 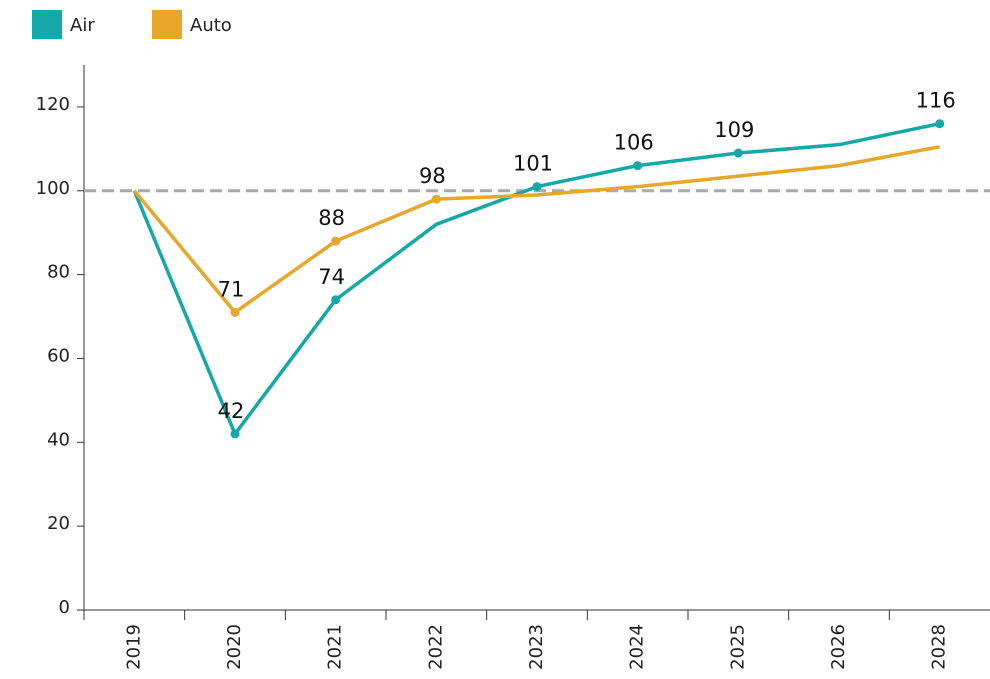 What do you see at coordinates (634, 143) in the screenshot?
I see `data-label: 106` at bounding box center [634, 143].